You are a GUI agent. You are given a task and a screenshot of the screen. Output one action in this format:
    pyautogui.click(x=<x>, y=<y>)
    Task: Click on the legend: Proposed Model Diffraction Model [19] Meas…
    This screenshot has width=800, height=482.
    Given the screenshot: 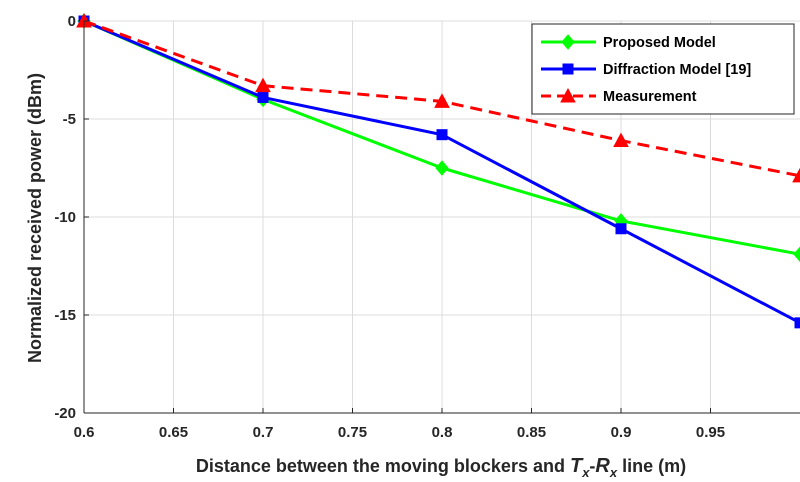 What is the action you would take?
    pyautogui.click(x=663, y=69)
    